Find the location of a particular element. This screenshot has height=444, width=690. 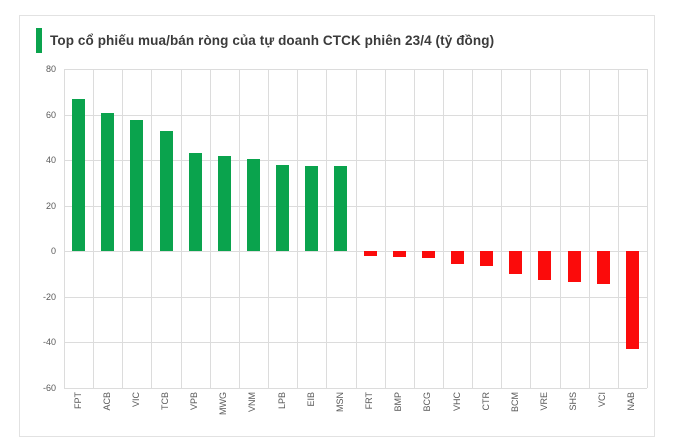

bar-EIB is located at coordinates (312, 208).